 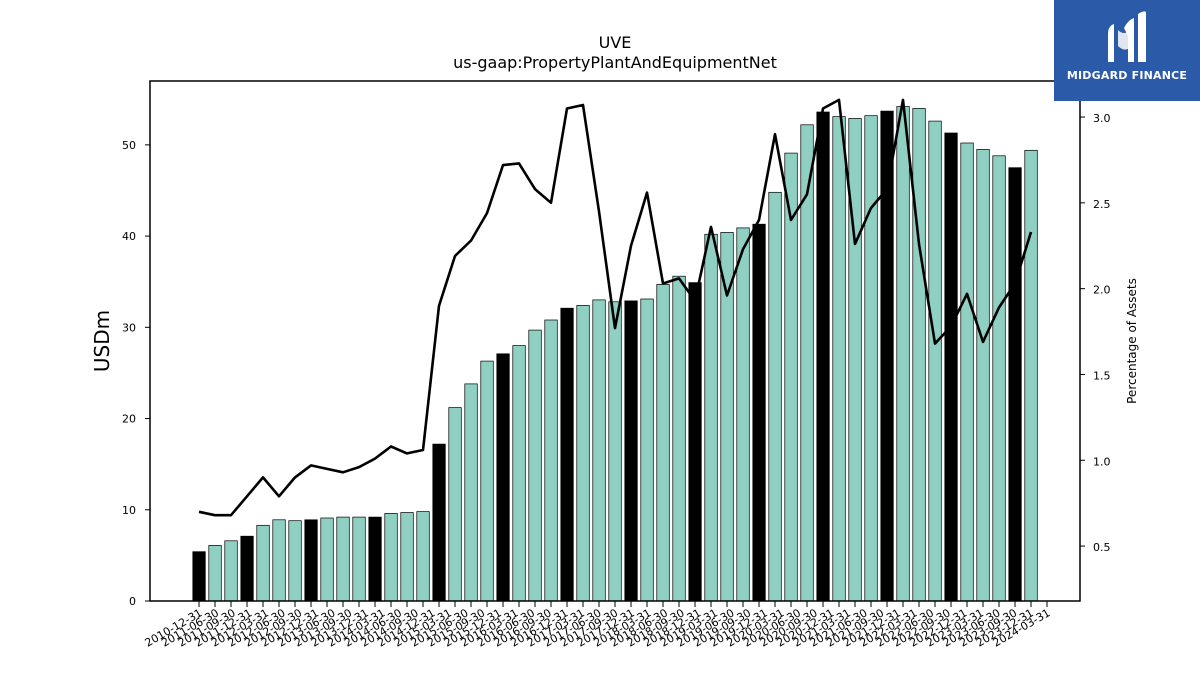 I want to click on y-right-tick-label: 1.0, so click(x=1102, y=461).